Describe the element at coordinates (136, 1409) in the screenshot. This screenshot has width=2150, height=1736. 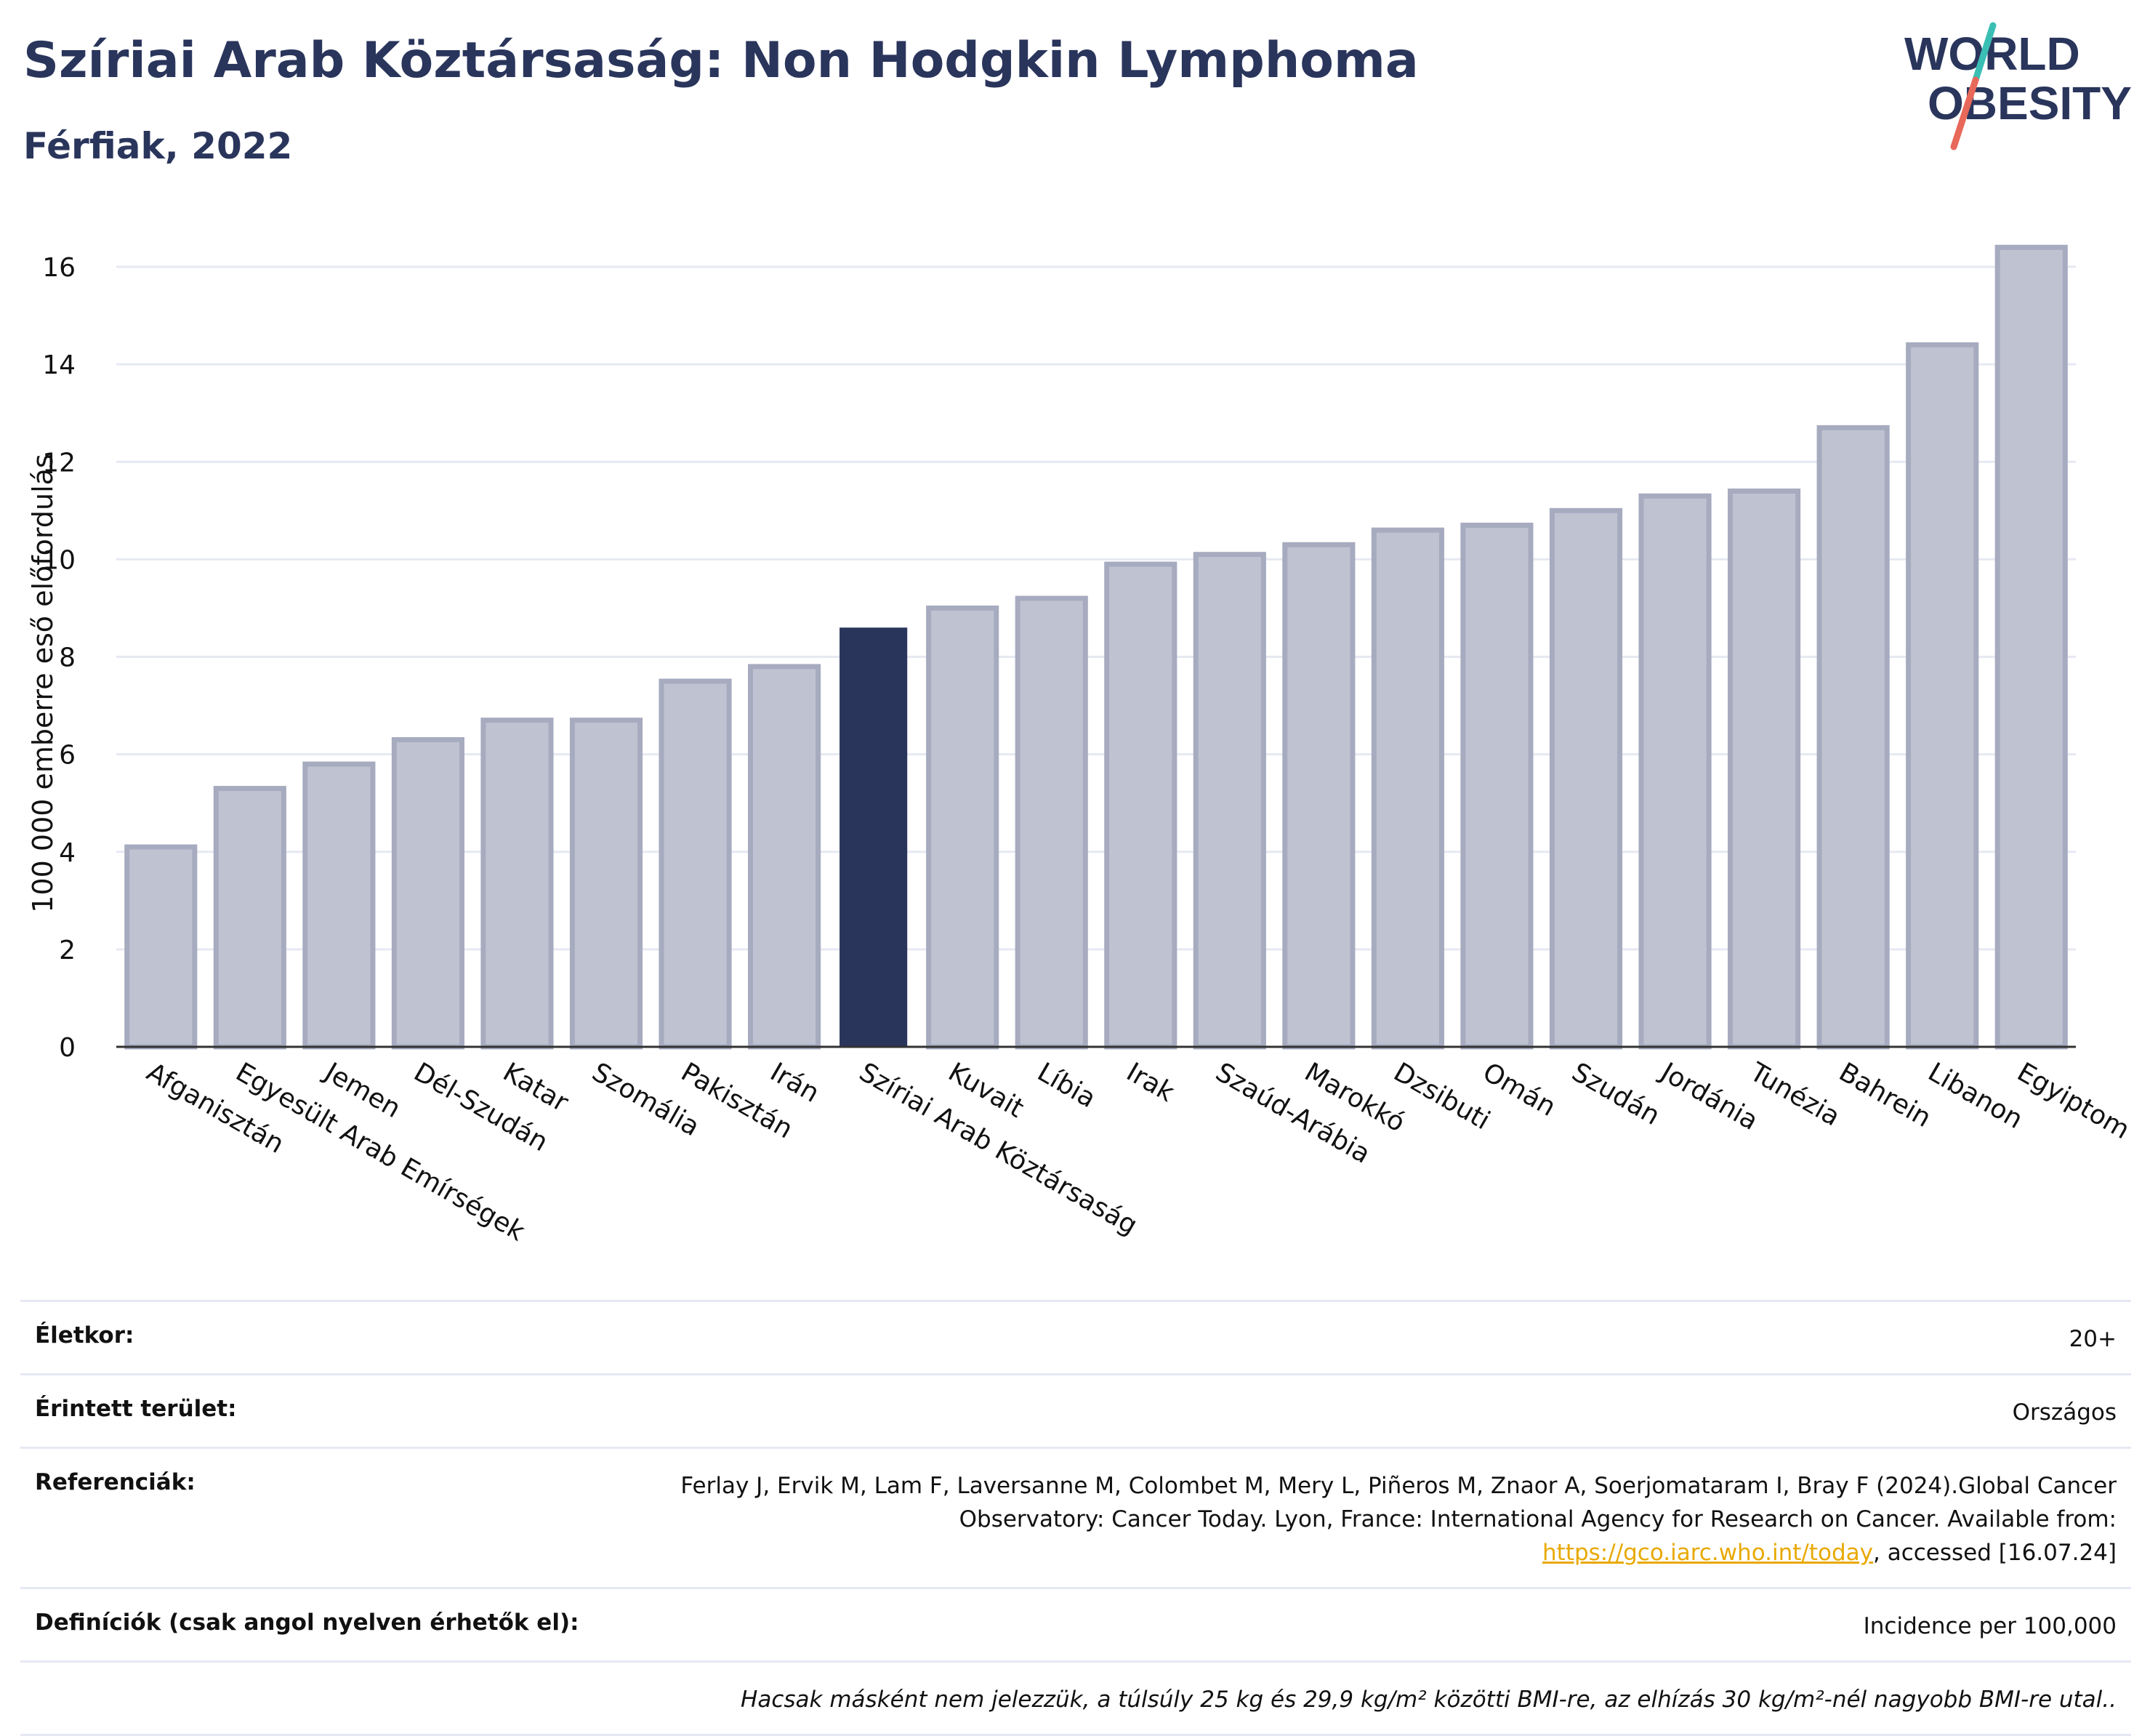
I see `meta-area-label: Érintett terület:` at that location.